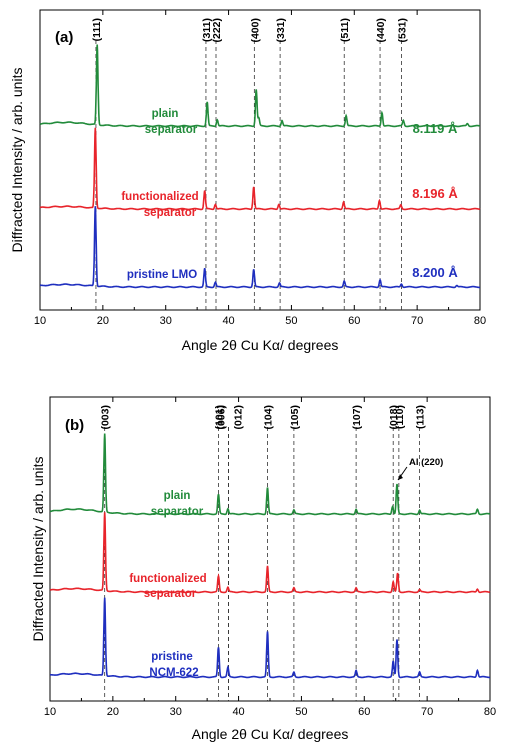  I want to click on hkl-label: (018), so click(394, 417).